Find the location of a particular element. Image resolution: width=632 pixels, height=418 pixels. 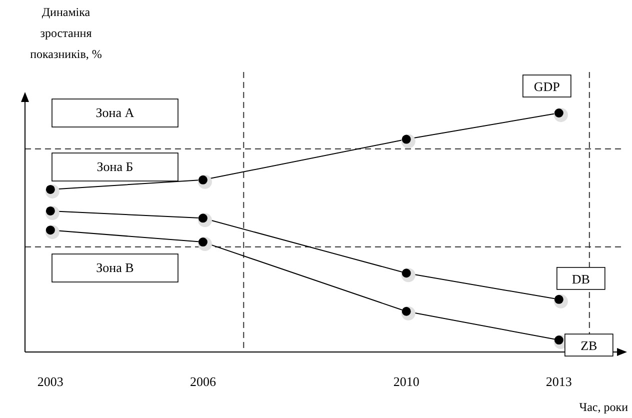

x-tick-label: 2010 is located at coordinates (406, 381).